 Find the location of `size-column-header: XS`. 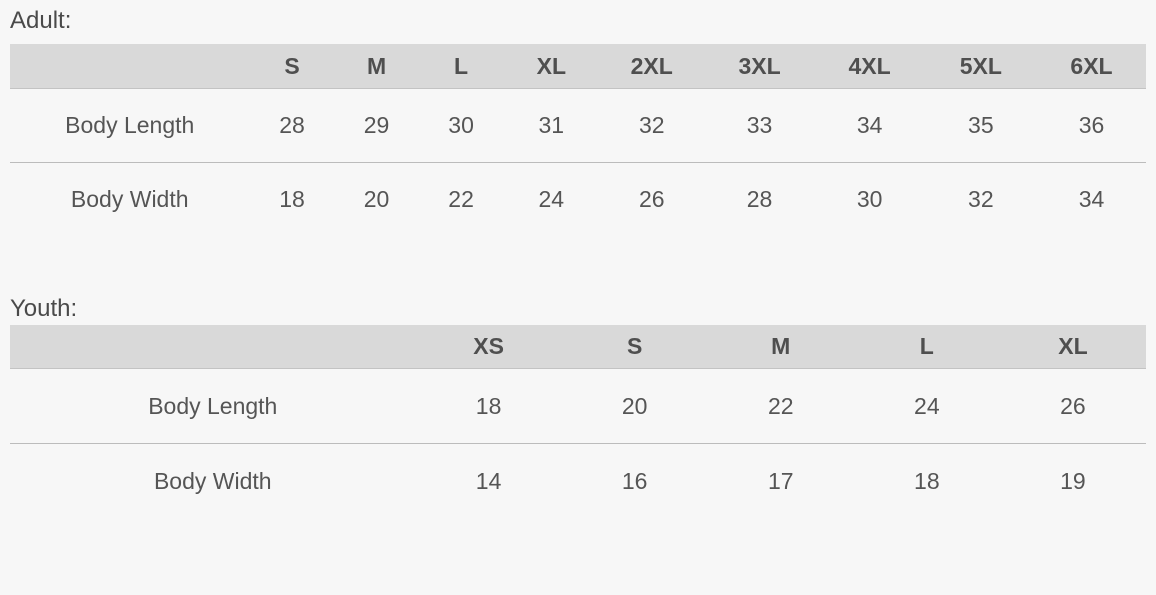

size-column-header: XS is located at coordinates (488, 347).